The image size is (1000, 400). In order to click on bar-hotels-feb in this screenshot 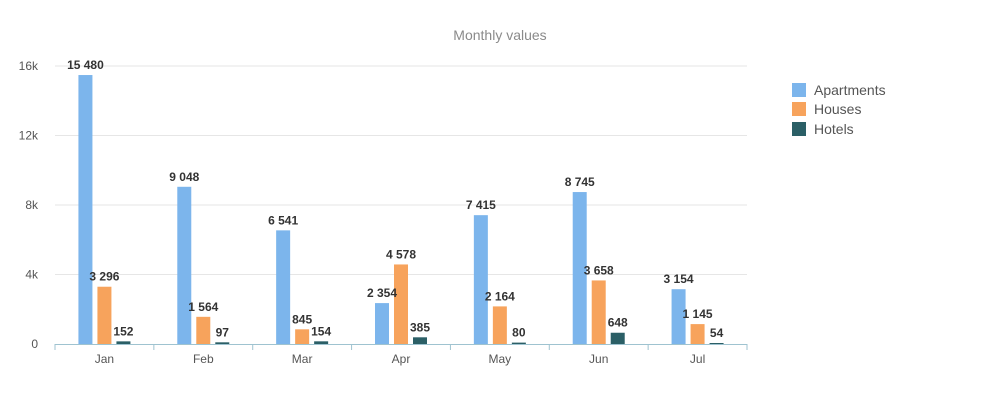, I will do `click(222, 343)`.